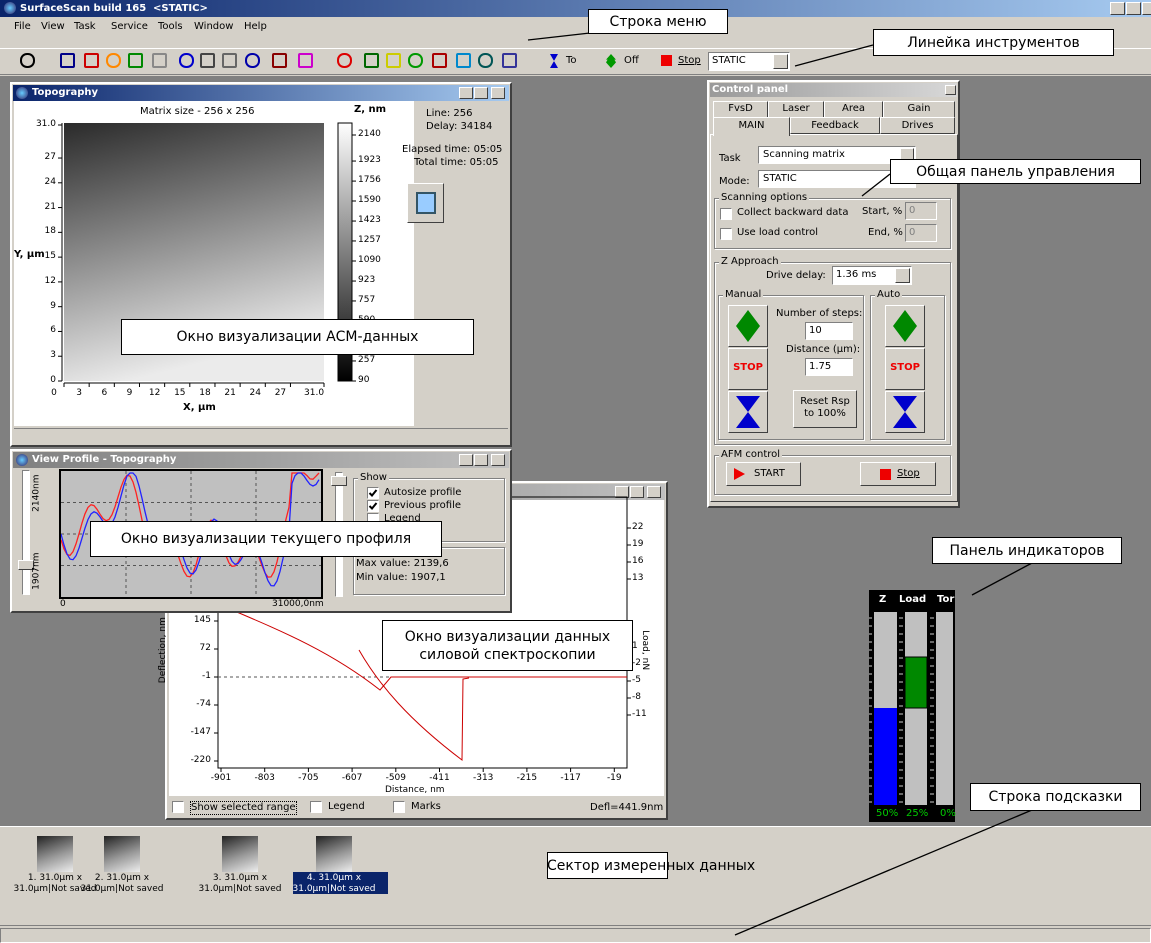 Image resolution: width=1151 pixels, height=943 pixels. I want to click on tab-label: Feedback, so click(835, 125).